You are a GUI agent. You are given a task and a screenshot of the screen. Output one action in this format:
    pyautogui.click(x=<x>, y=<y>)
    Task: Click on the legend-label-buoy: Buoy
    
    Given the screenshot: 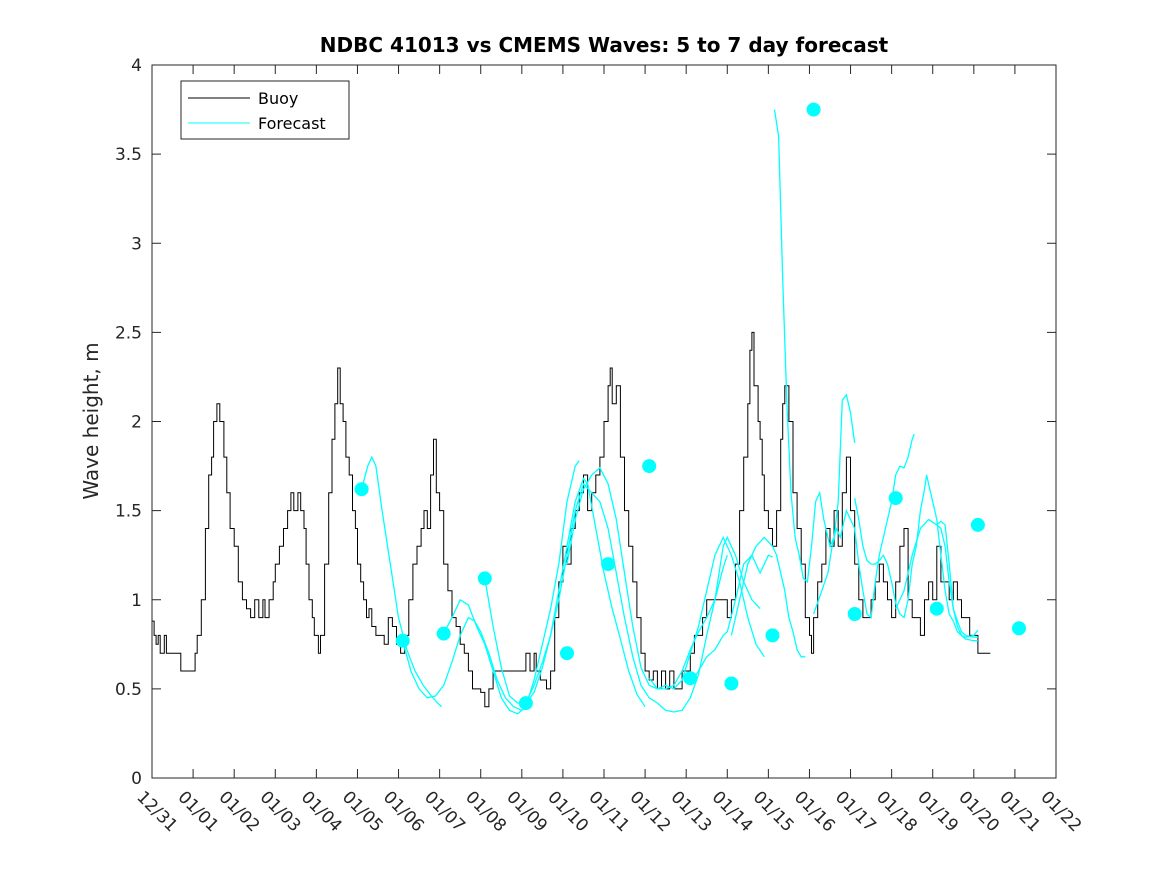 What is the action you would take?
    pyautogui.click(x=278, y=98)
    